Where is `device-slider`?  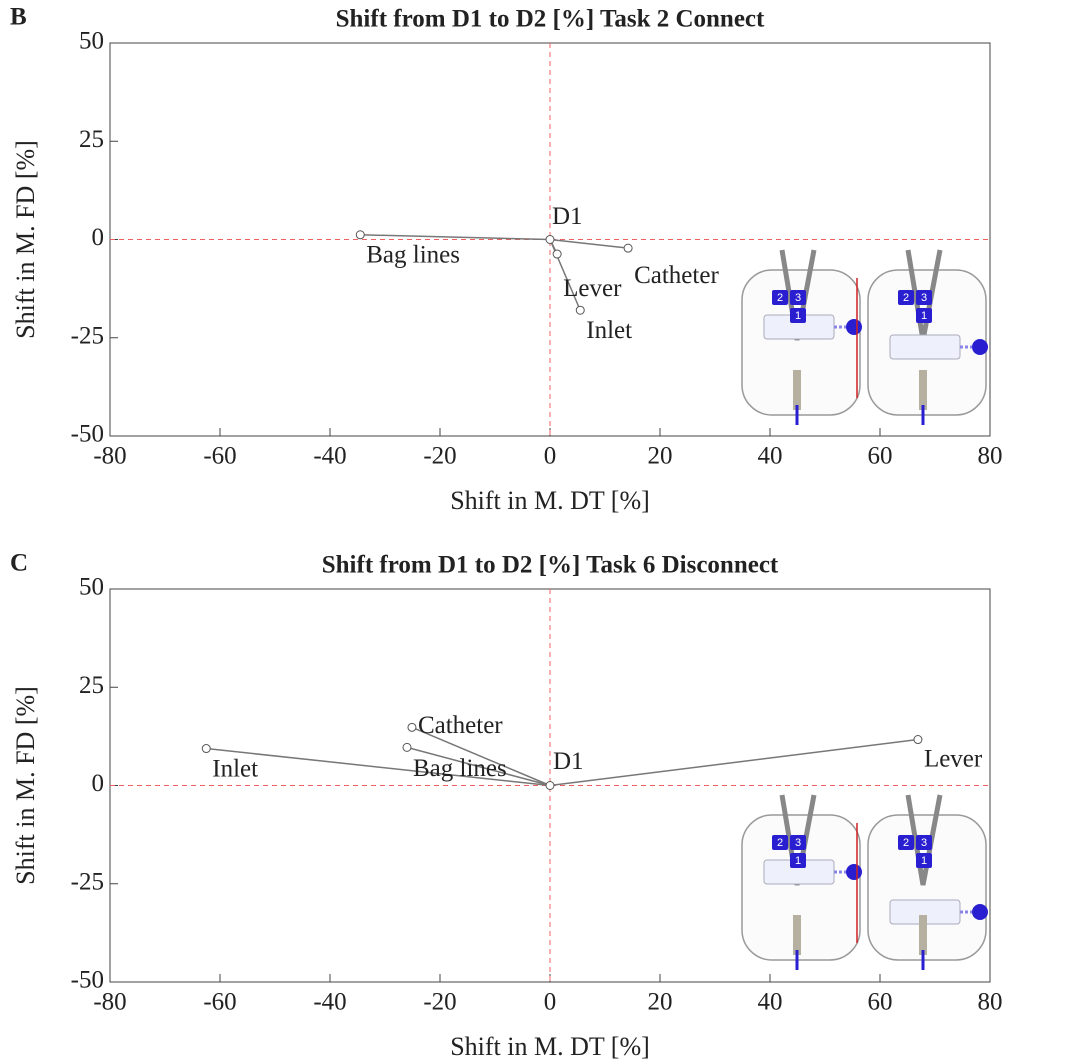 device-slider is located at coordinates (925, 347).